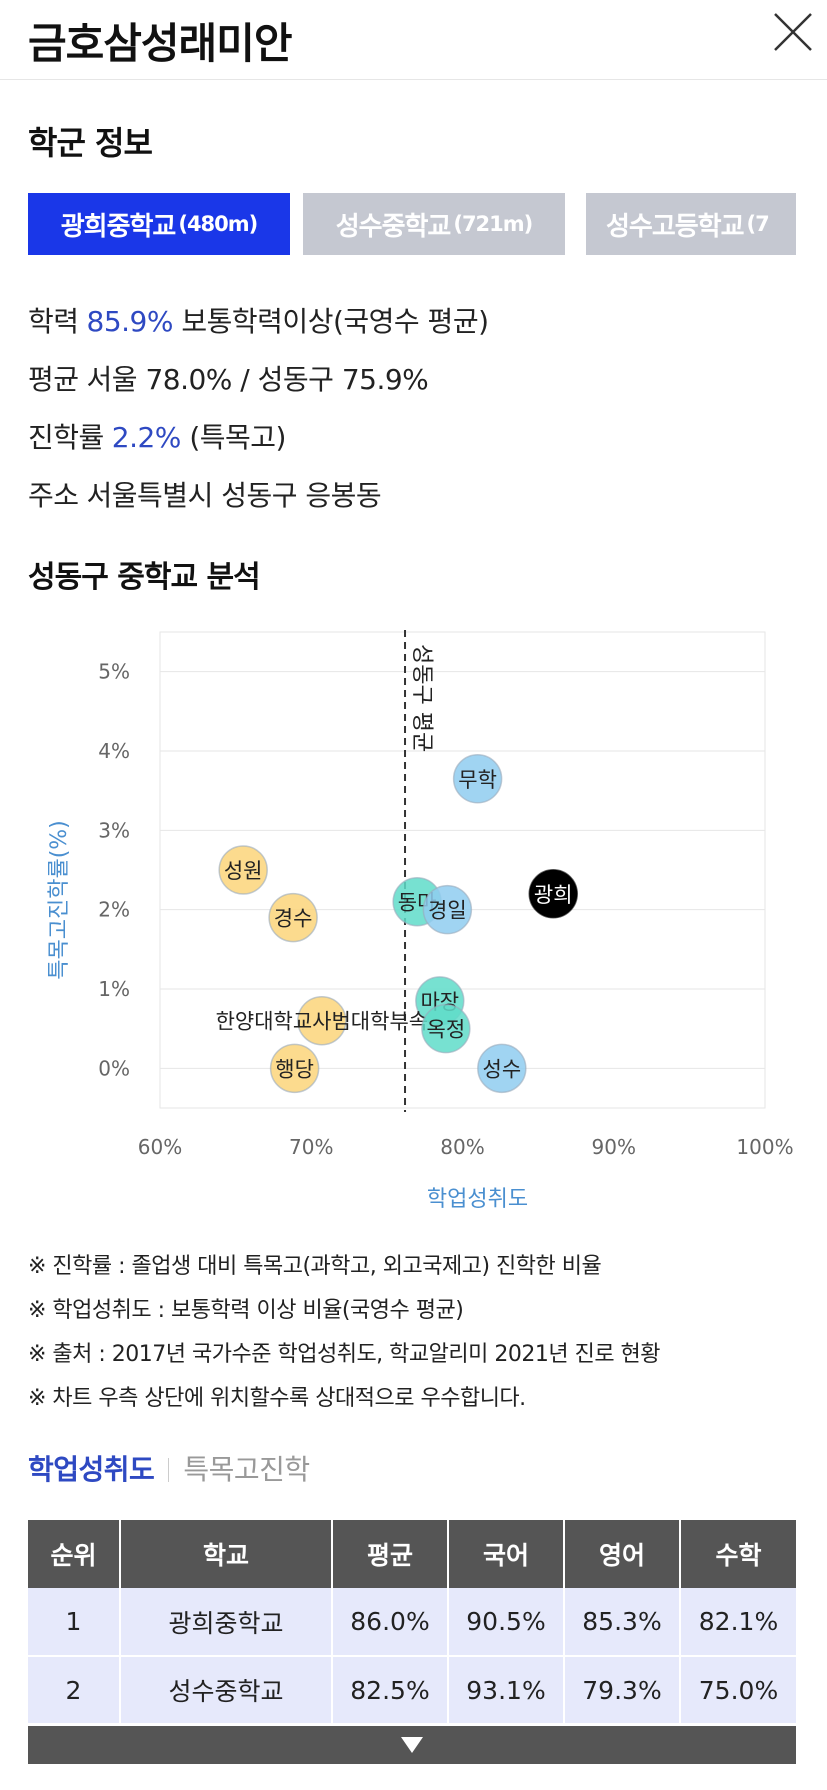  I want to click on tab-school-1-distance: (721m), so click(493, 224).